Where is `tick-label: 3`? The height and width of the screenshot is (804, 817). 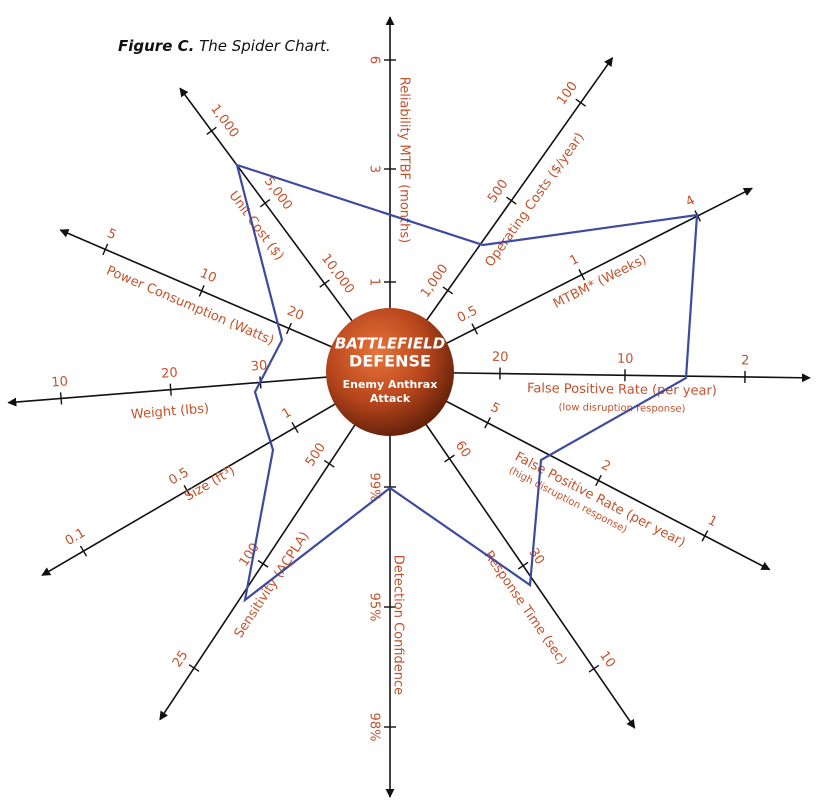
tick-label: 3 is located at coordinates (374, 169).